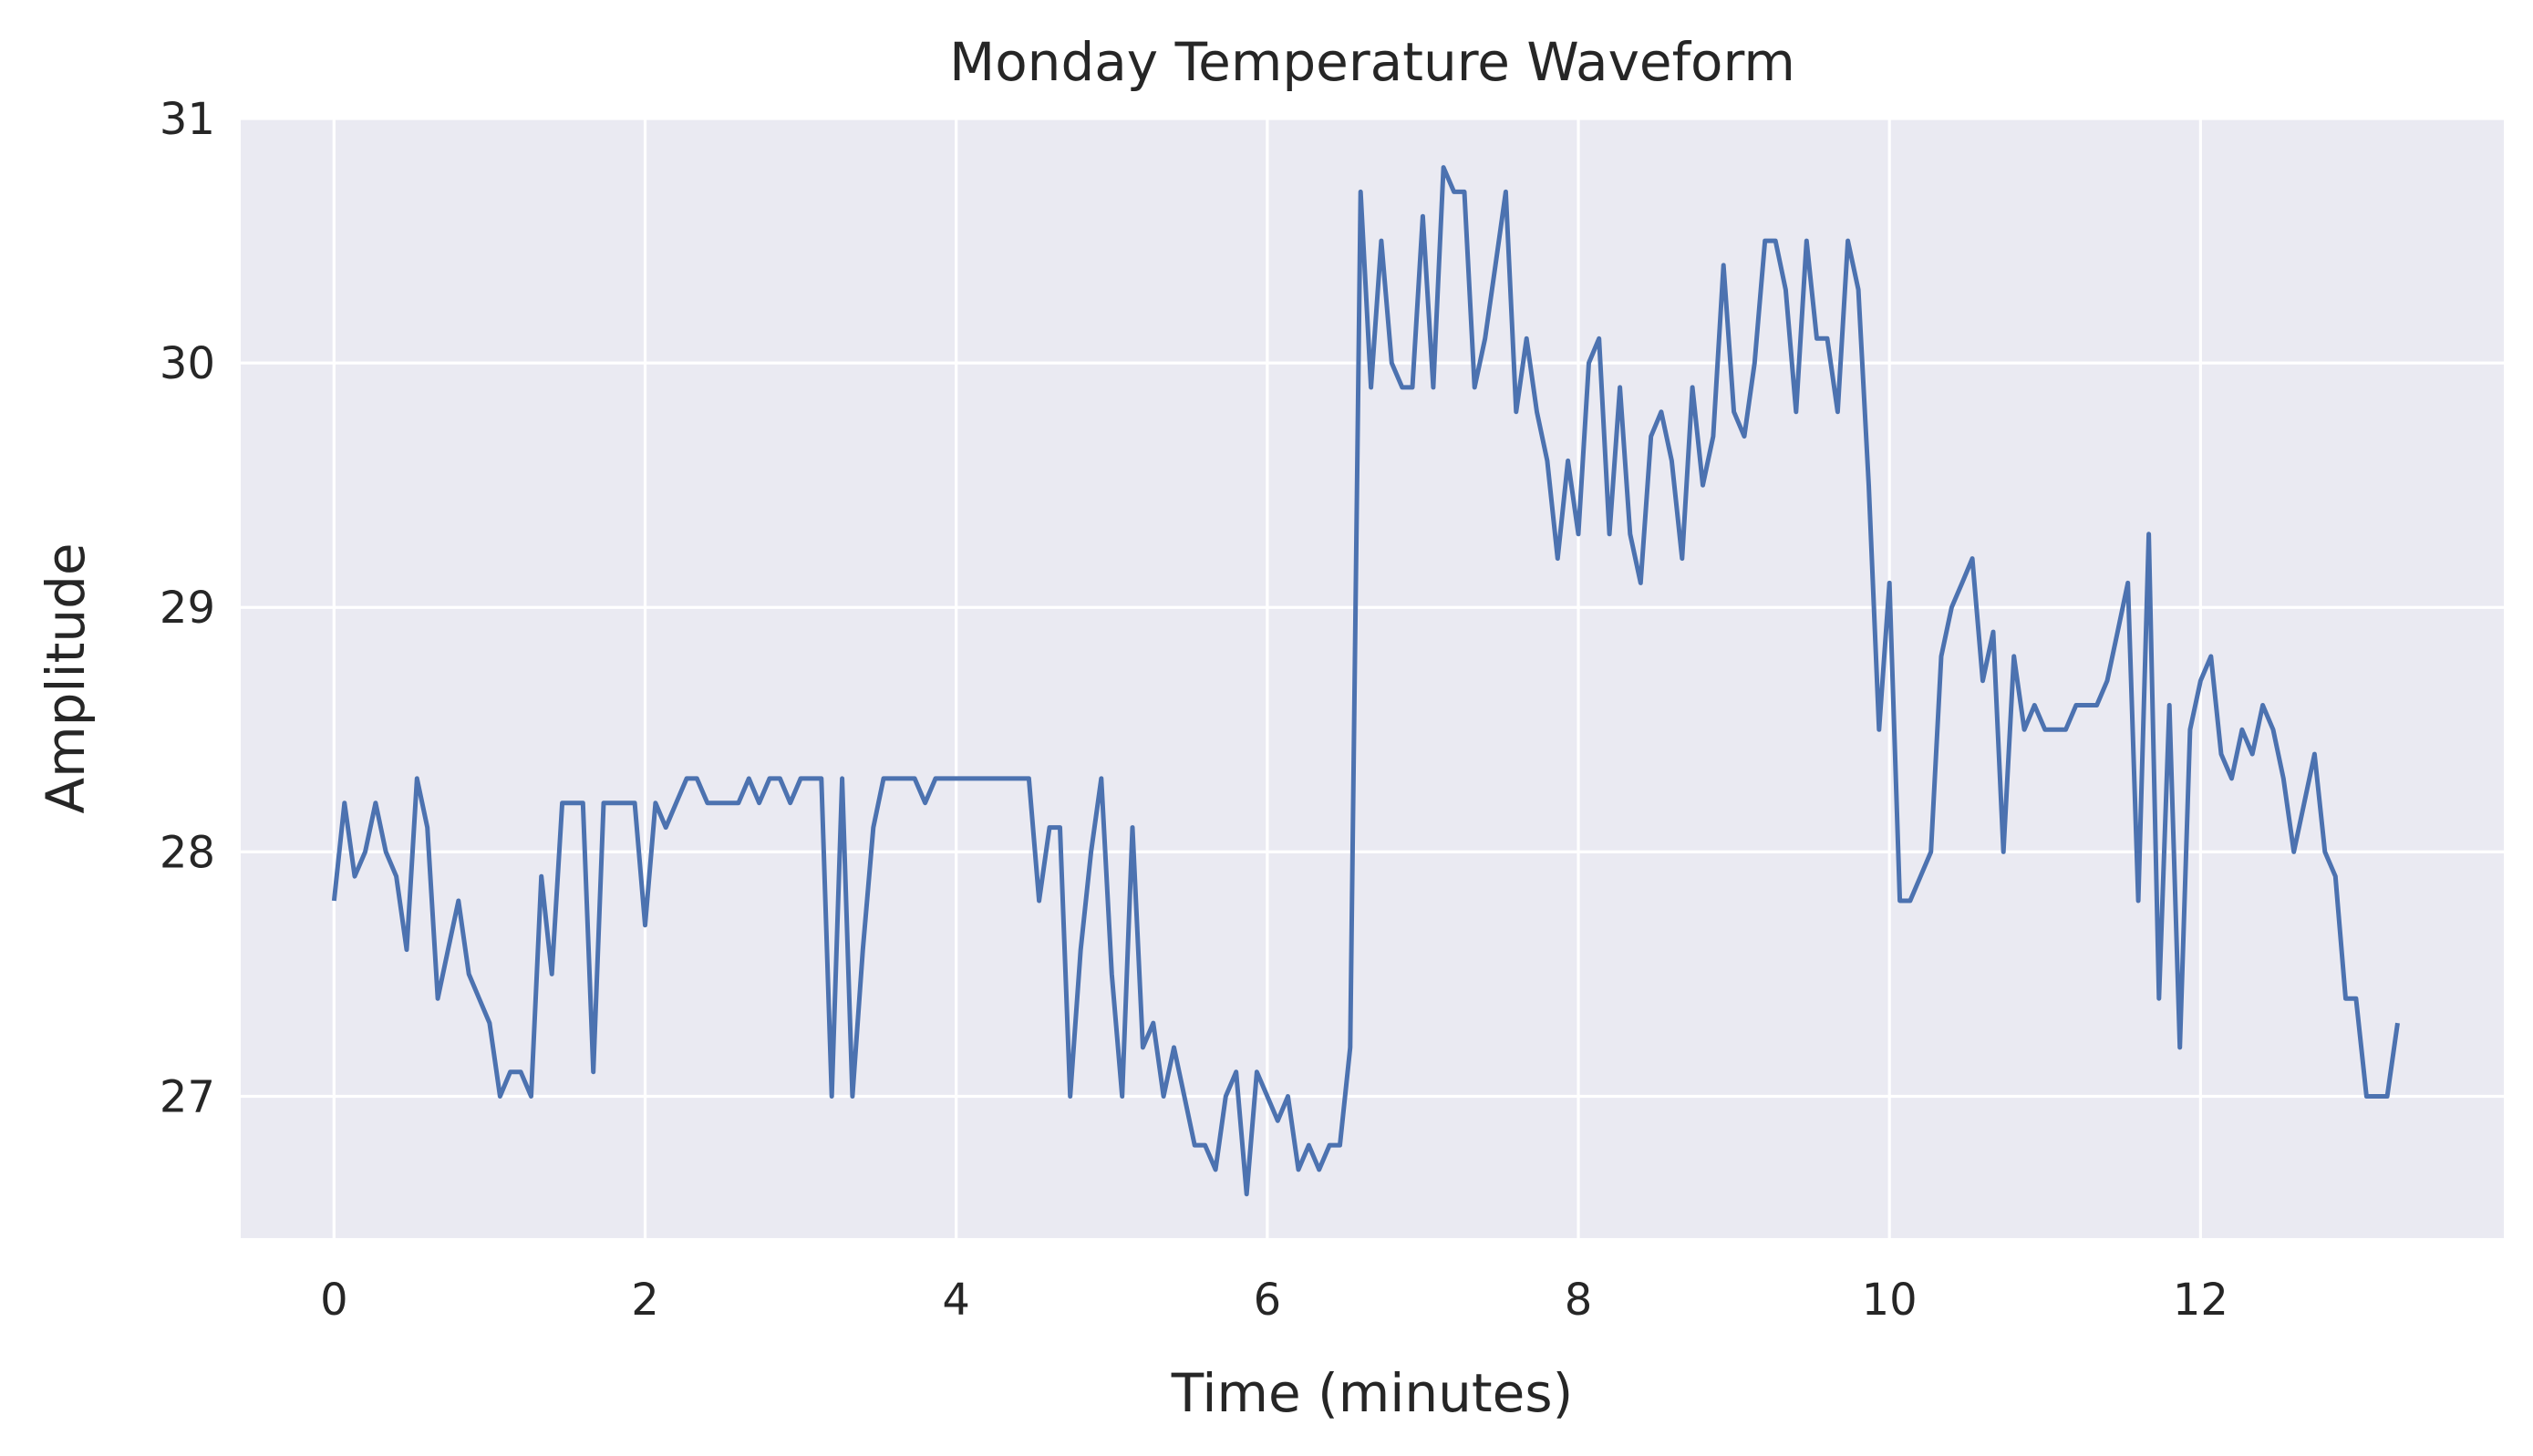 This screenshot has height=1456, width=2533. I want to click on y-tick-label: 28, so click(187, 852).